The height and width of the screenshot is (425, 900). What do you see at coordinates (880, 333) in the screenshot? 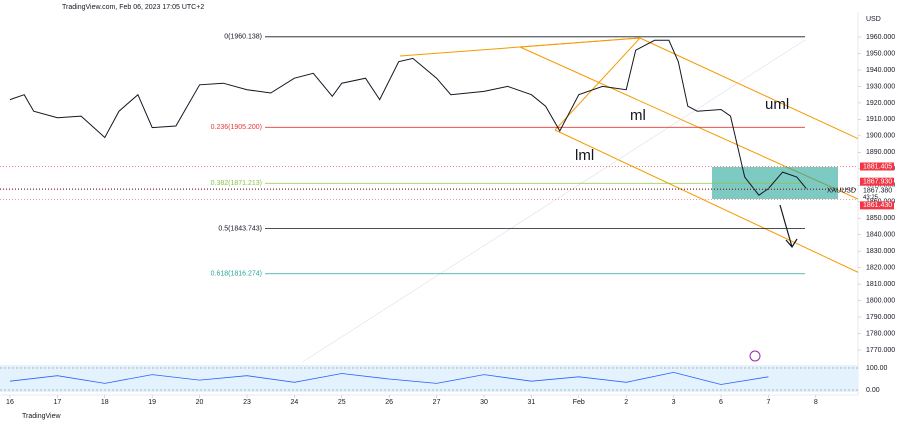
I see `y-tick-label: 1780.000` at bounding box center [880, 333].